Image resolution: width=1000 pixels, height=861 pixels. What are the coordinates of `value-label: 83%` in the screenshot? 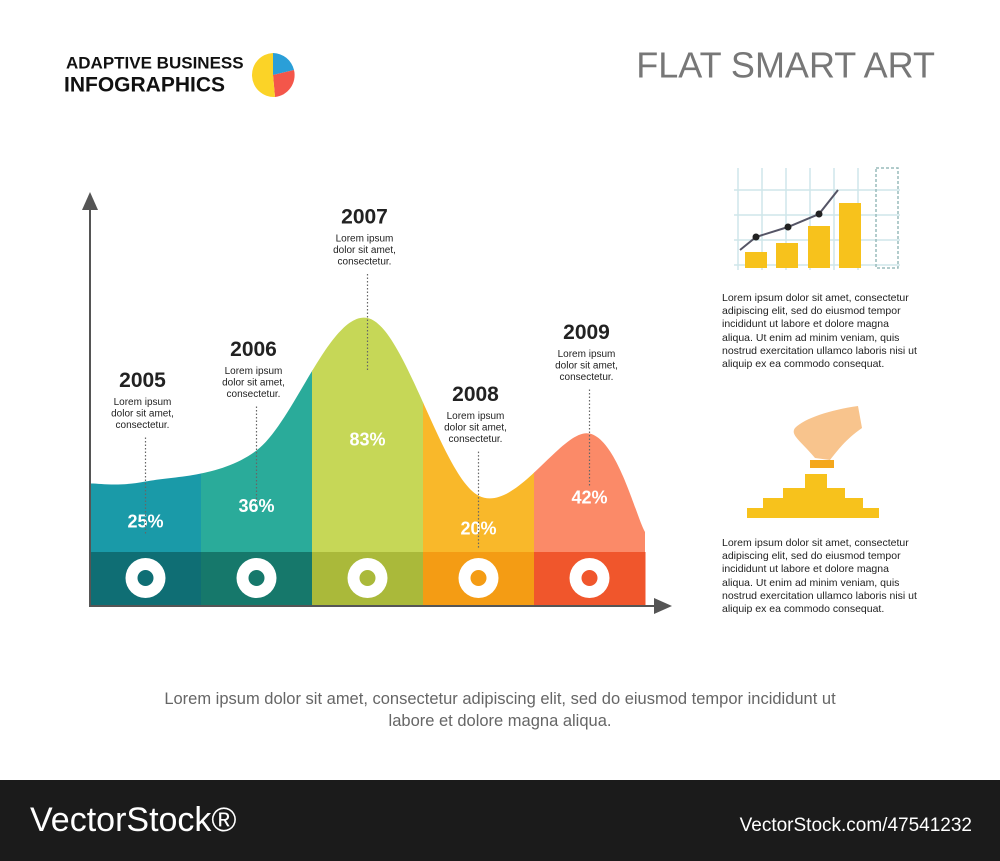 It's located at (367, 440).